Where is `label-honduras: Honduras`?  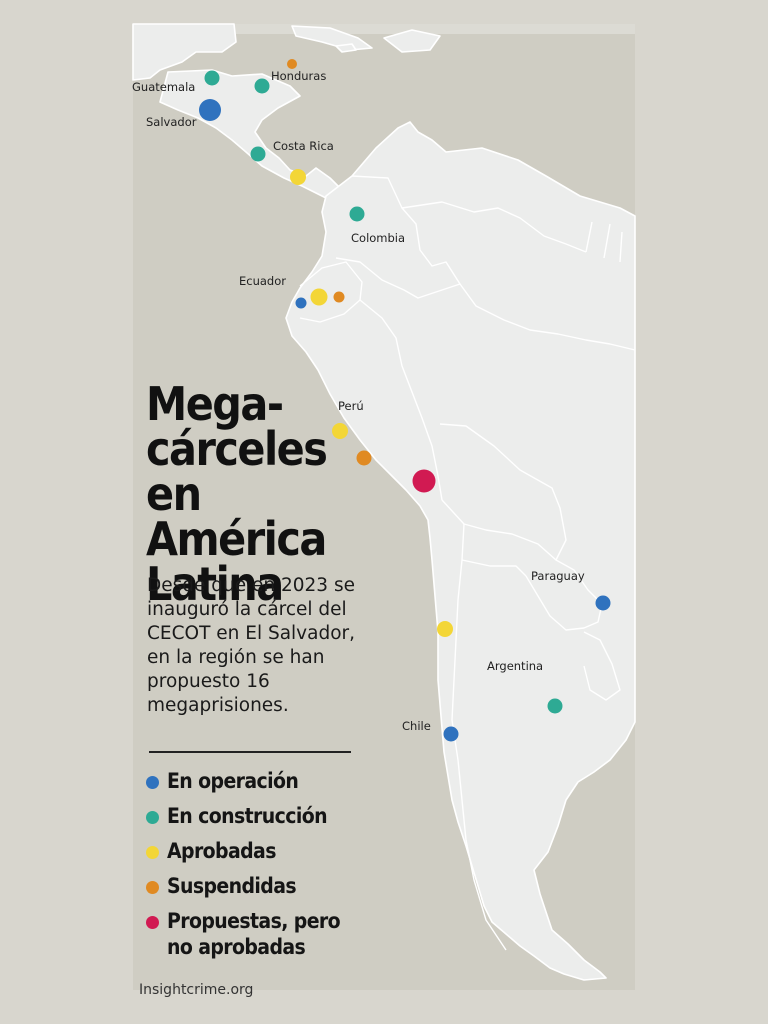 label-honduras: Honduras is located at coordinates (298, 76).